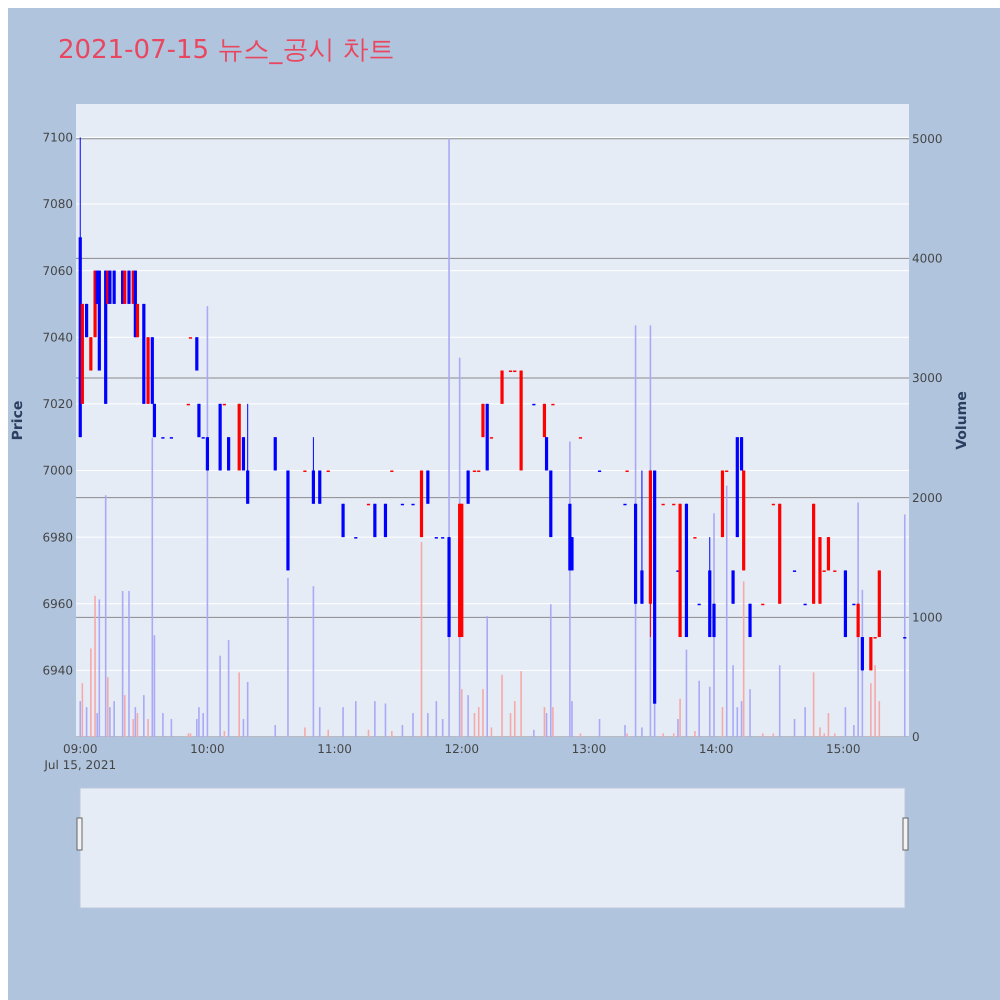 Image resolution: width=1000 pixels, height=1000 pixels. Describe the element at coordinates (57, 271) in the screenshot. I see `y-tick-label: 7060` at that location.